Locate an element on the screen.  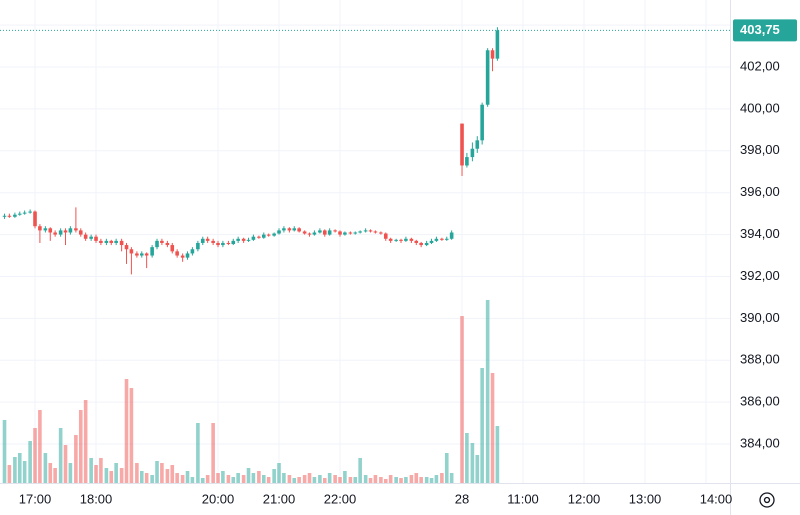
y-tick-label: 396,00 is located at coordinates (760, 191).